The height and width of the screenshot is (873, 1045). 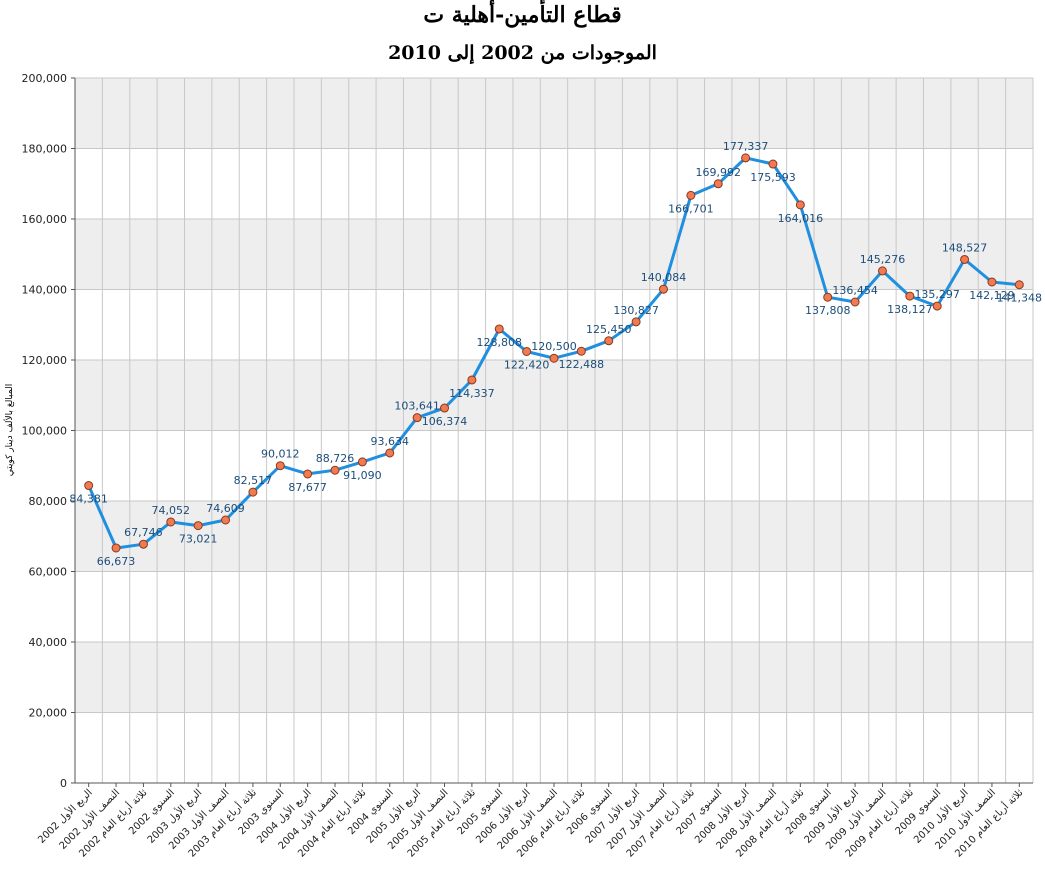 I want to click on data-label: 130,827, so click(x=636, y=310).